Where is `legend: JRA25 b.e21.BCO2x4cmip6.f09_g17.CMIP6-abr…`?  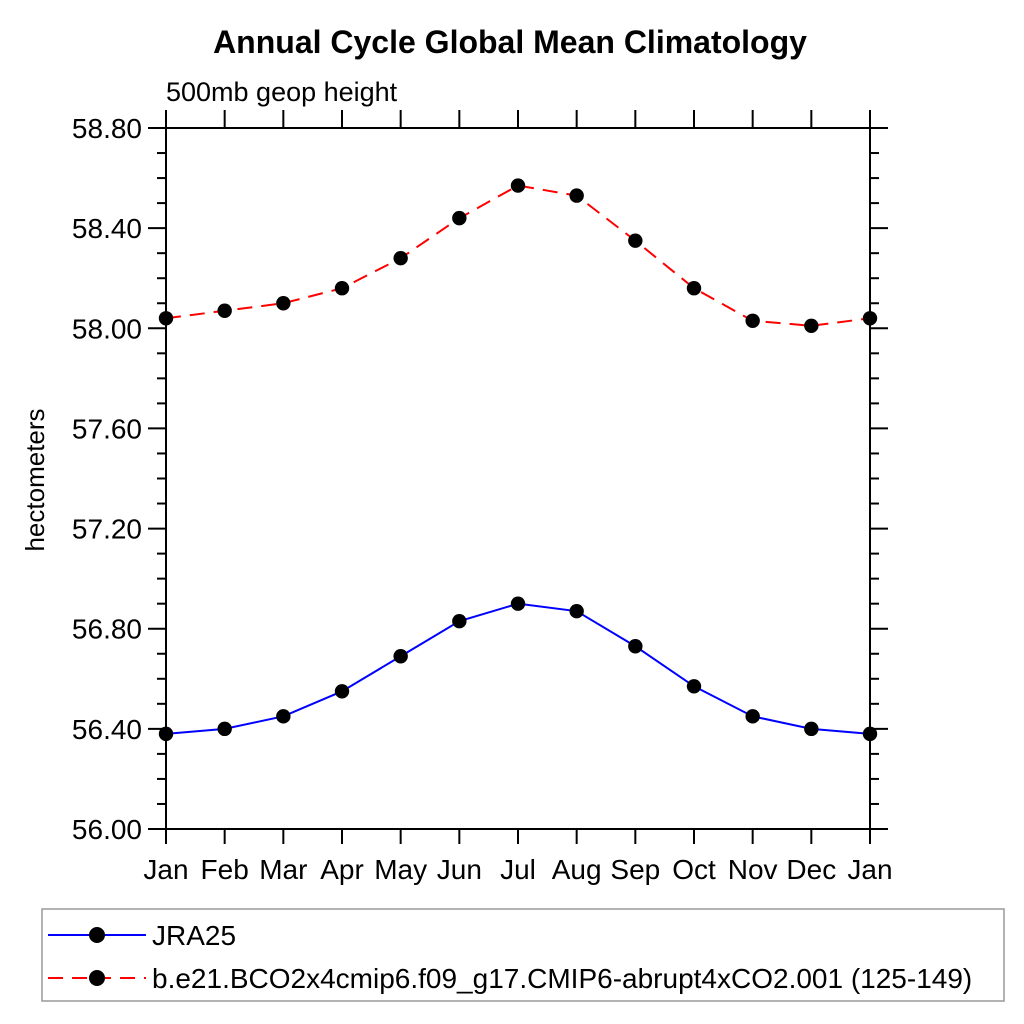
legend: JRA25 b.e21.BCO2x4cmip6.f09_g17.CMIP6-abr… is located at coordinates (523, 955).